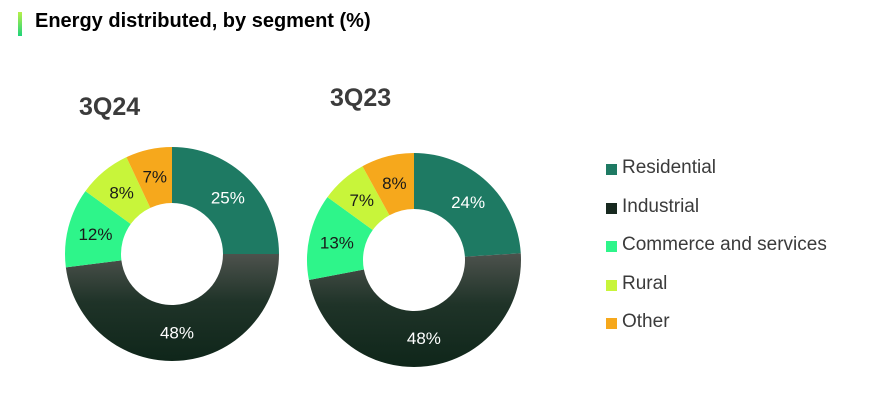 Image resolution: width=876 pixels, height=402 pixels. I want to click on title-accent-bar, so click(20, 24).